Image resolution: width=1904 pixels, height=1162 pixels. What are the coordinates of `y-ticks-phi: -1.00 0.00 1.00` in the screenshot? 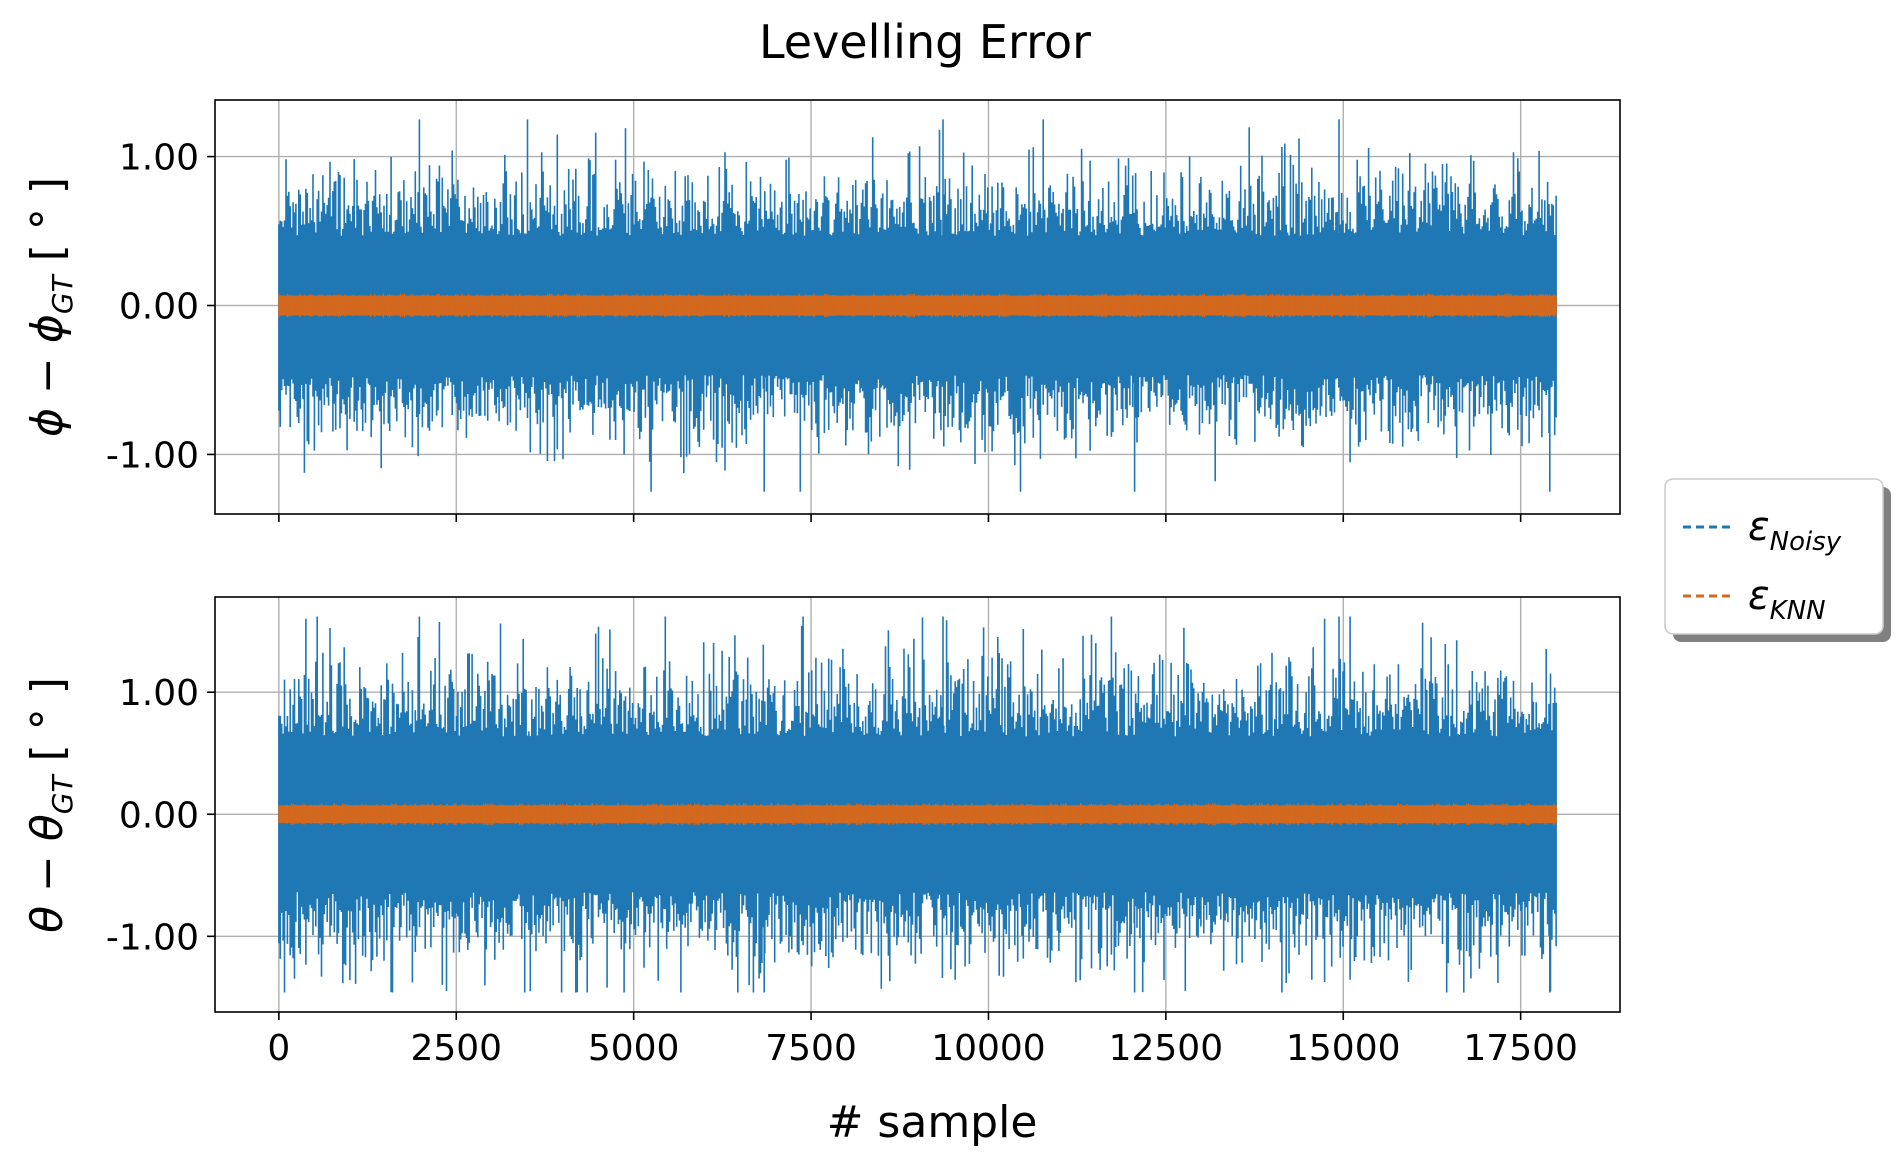 It's located at (160, 307).